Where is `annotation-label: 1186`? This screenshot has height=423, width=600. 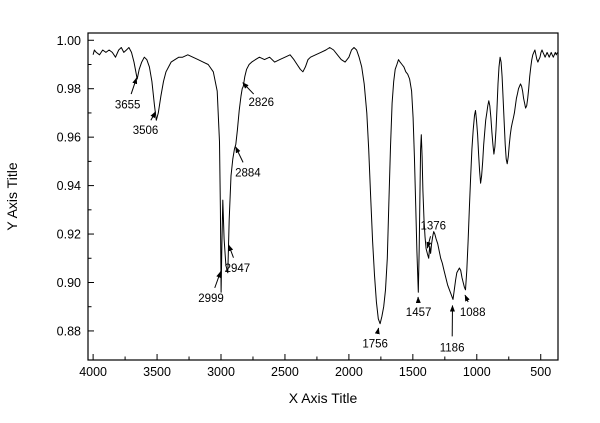
annotation-label: 1186 is located at coordinates (452, 348).